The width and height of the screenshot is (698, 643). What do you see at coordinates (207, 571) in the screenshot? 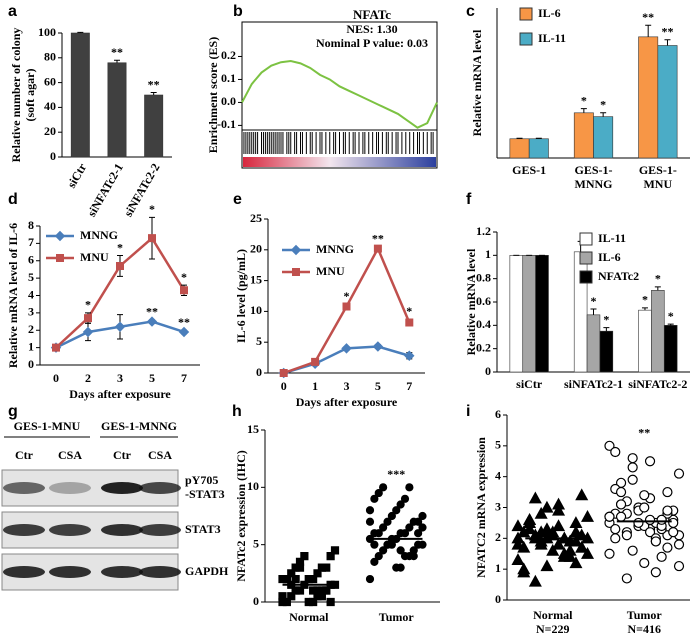
I see `row-label: GAPDH` at bounding box center [207, 571].